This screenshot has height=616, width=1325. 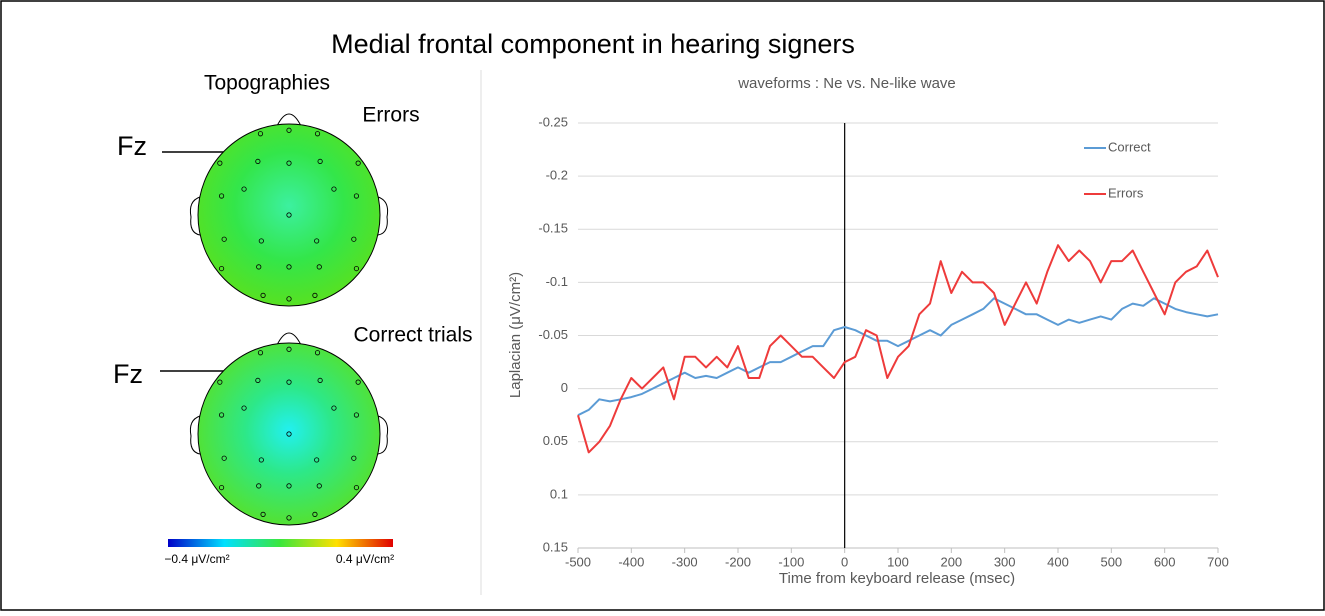 I want to click on series-line, so click(x=898, y=357).